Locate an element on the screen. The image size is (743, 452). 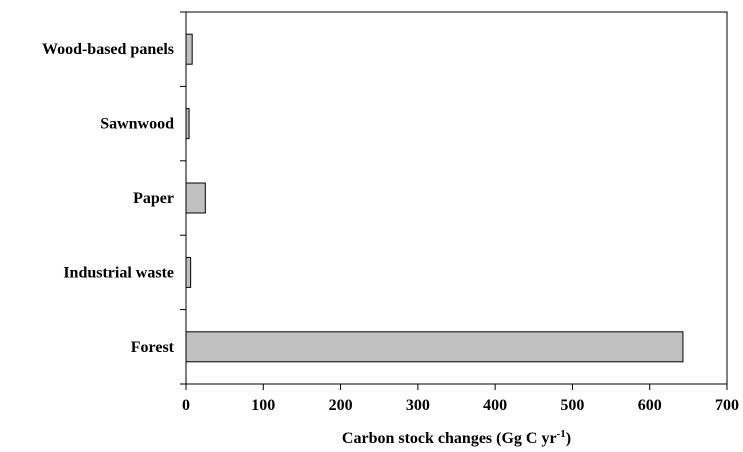
x-axis-title-suffix: ) is located at coordinates (568, 438).